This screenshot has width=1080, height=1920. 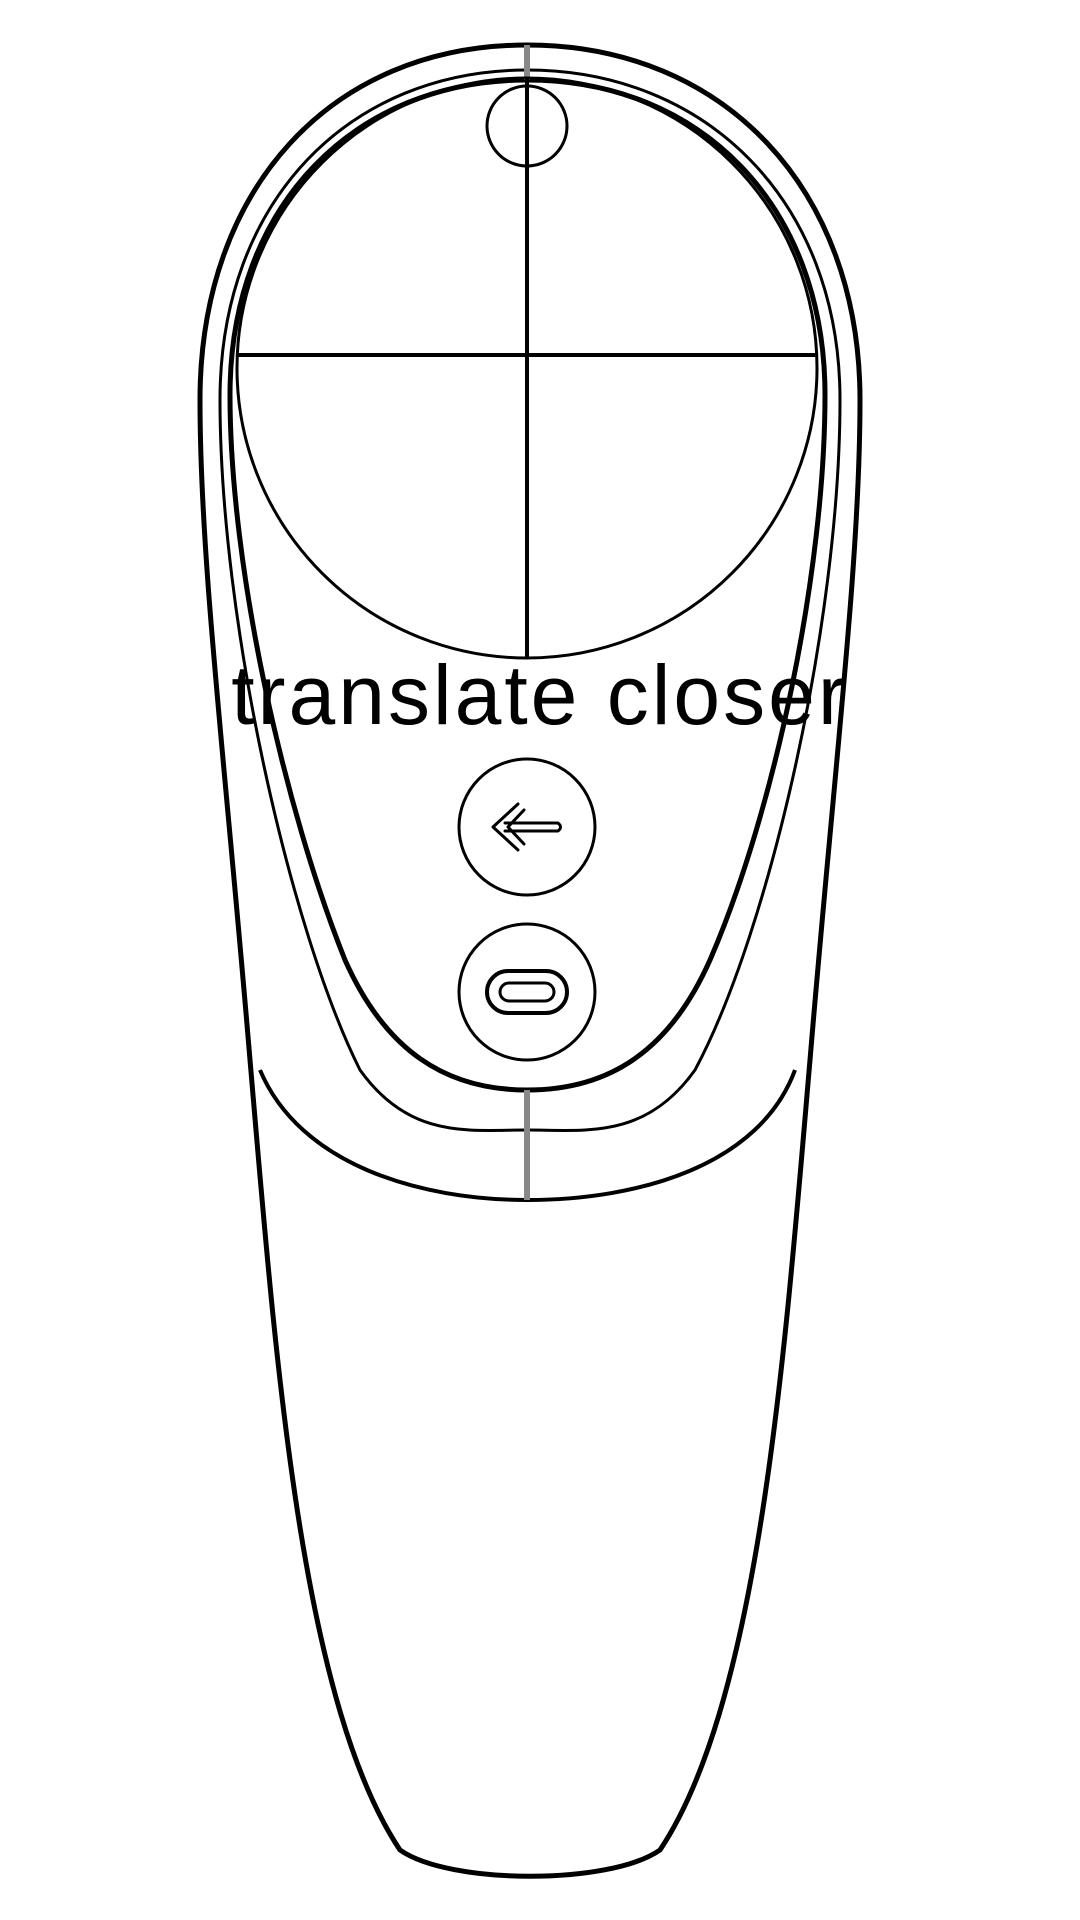 I want to click on home-button, so click(x=527, y=992).